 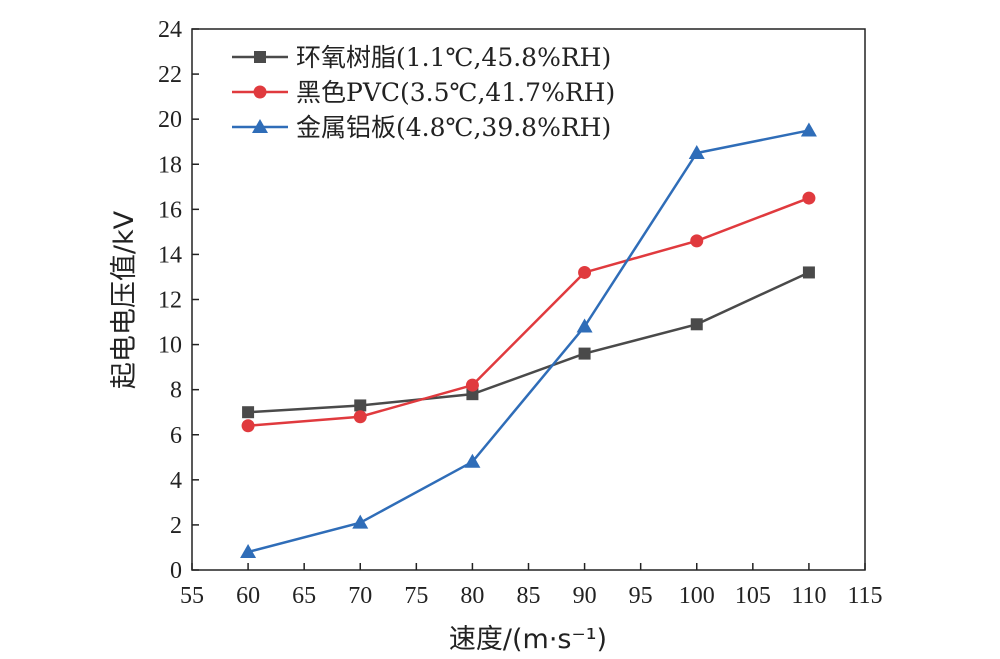 What do you see at coordinates (641, 596) in the screenshot?
I see `x-tick-label: 95` at bounding box center [641, 596].